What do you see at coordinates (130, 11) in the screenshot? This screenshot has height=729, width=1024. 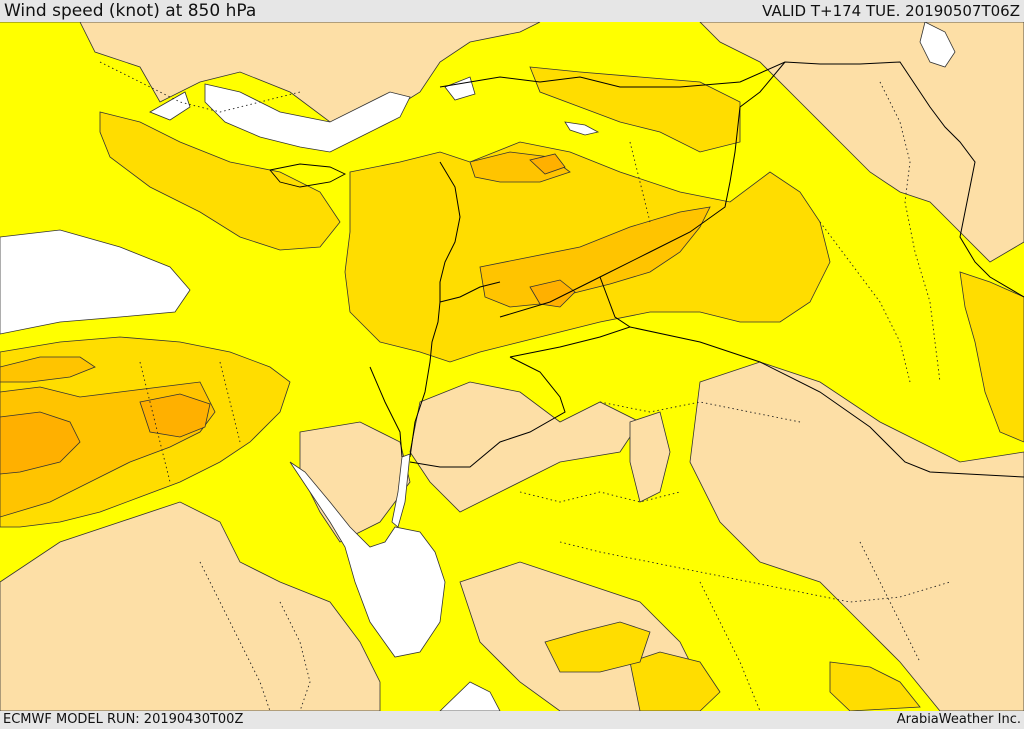 I see `chart-title: Wind speed (knot) at 850 hPa` at bounding box center [130, 11].